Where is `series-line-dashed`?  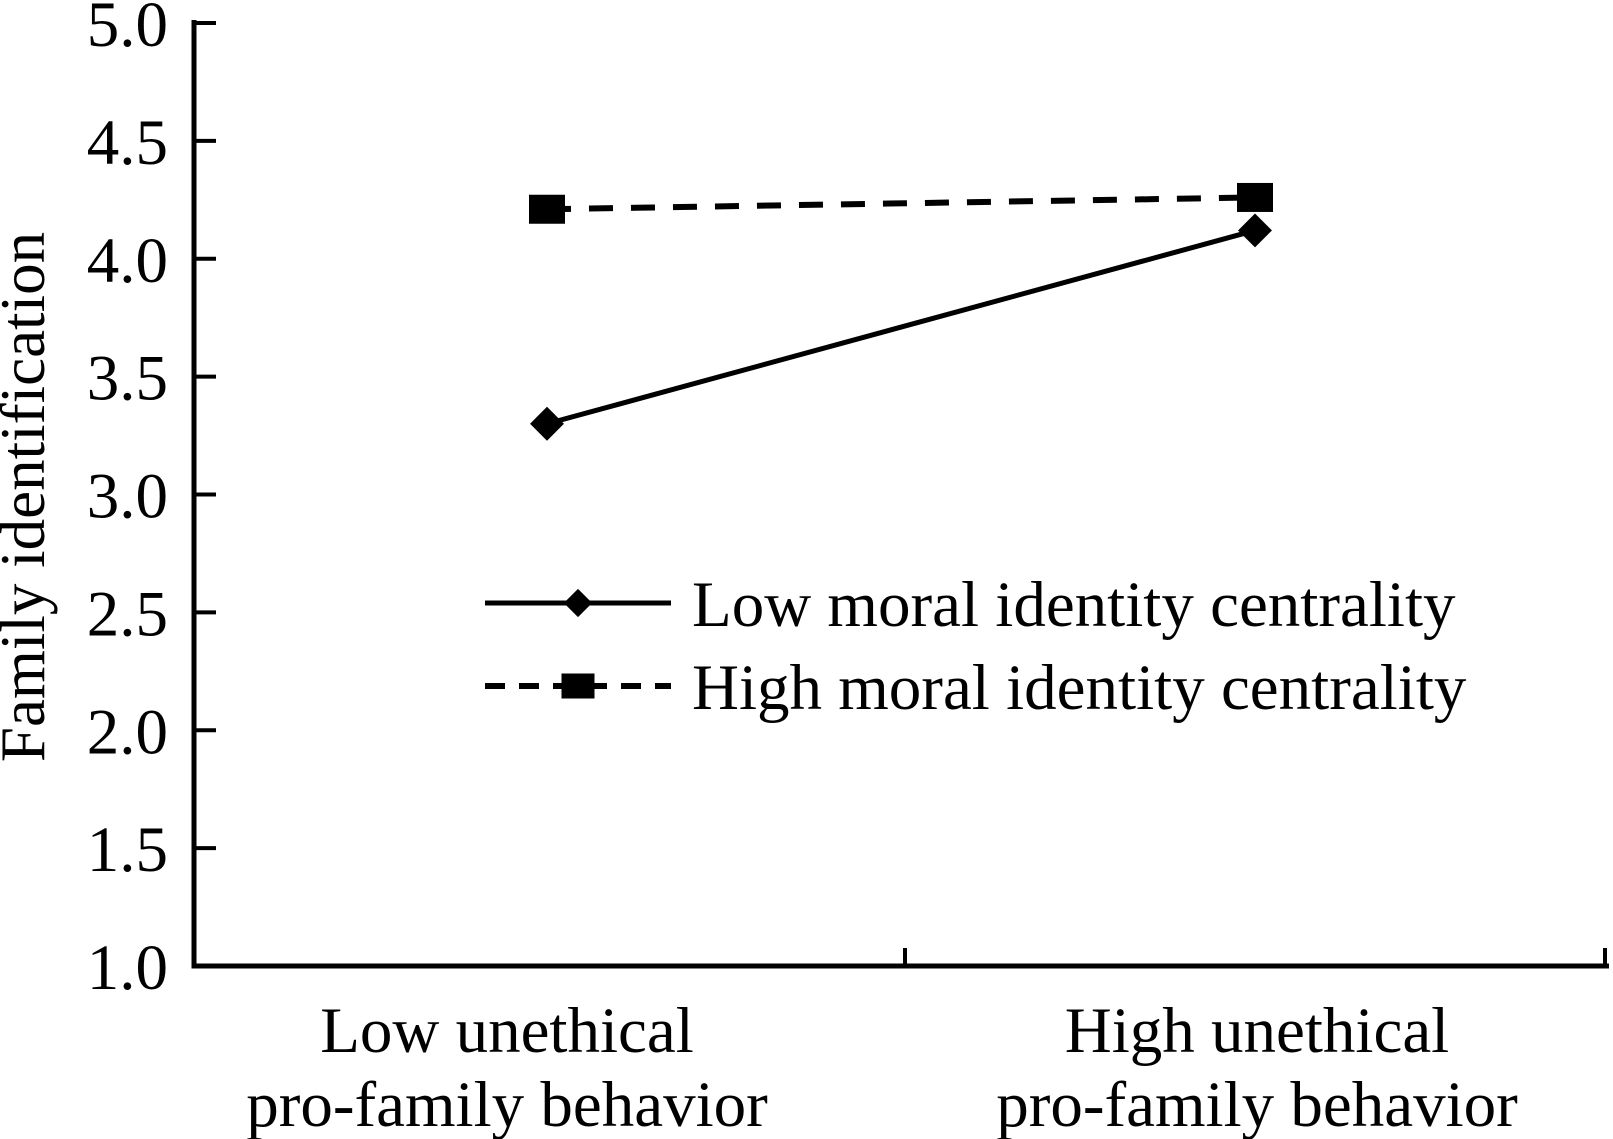
series-line-dashed is located at coordinates (901, 203).